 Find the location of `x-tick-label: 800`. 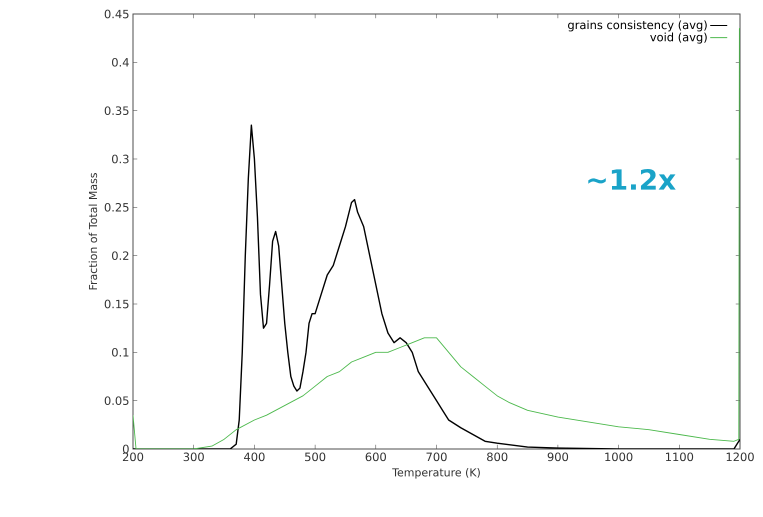

x-tick-label: 800 is located at coordinates (497, 457).